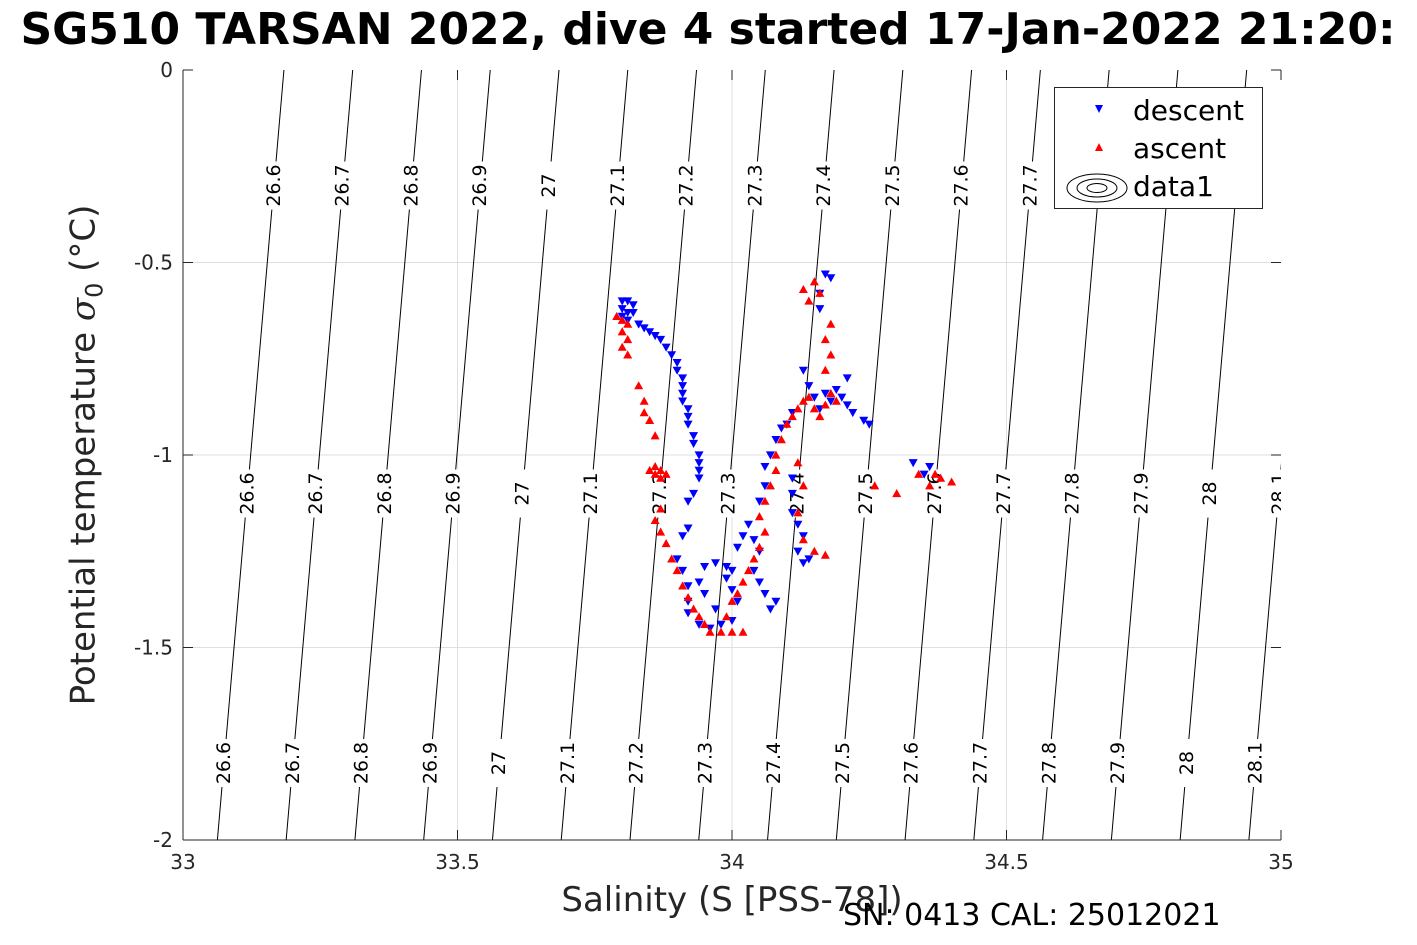 This screenshot has width=1417, height=945. What do you see at coordinates (163, 455) in the screenshot?
I see `y-tick-label: -1` at bounding box center [163, 455].